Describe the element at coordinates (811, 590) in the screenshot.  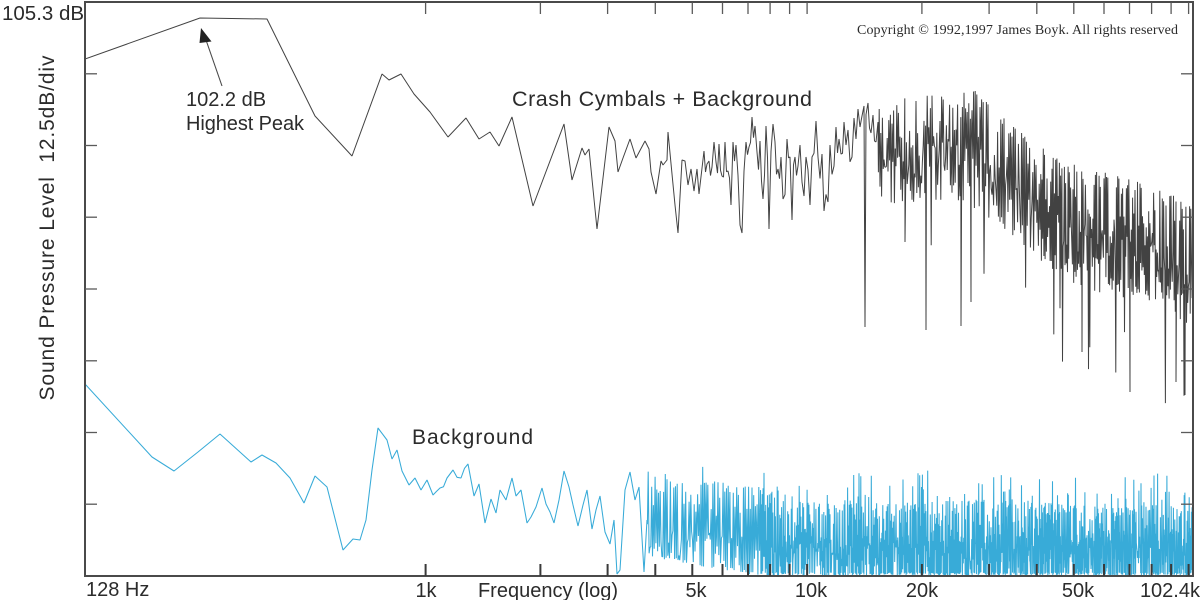
I see `svg-text: 10k` at that location.